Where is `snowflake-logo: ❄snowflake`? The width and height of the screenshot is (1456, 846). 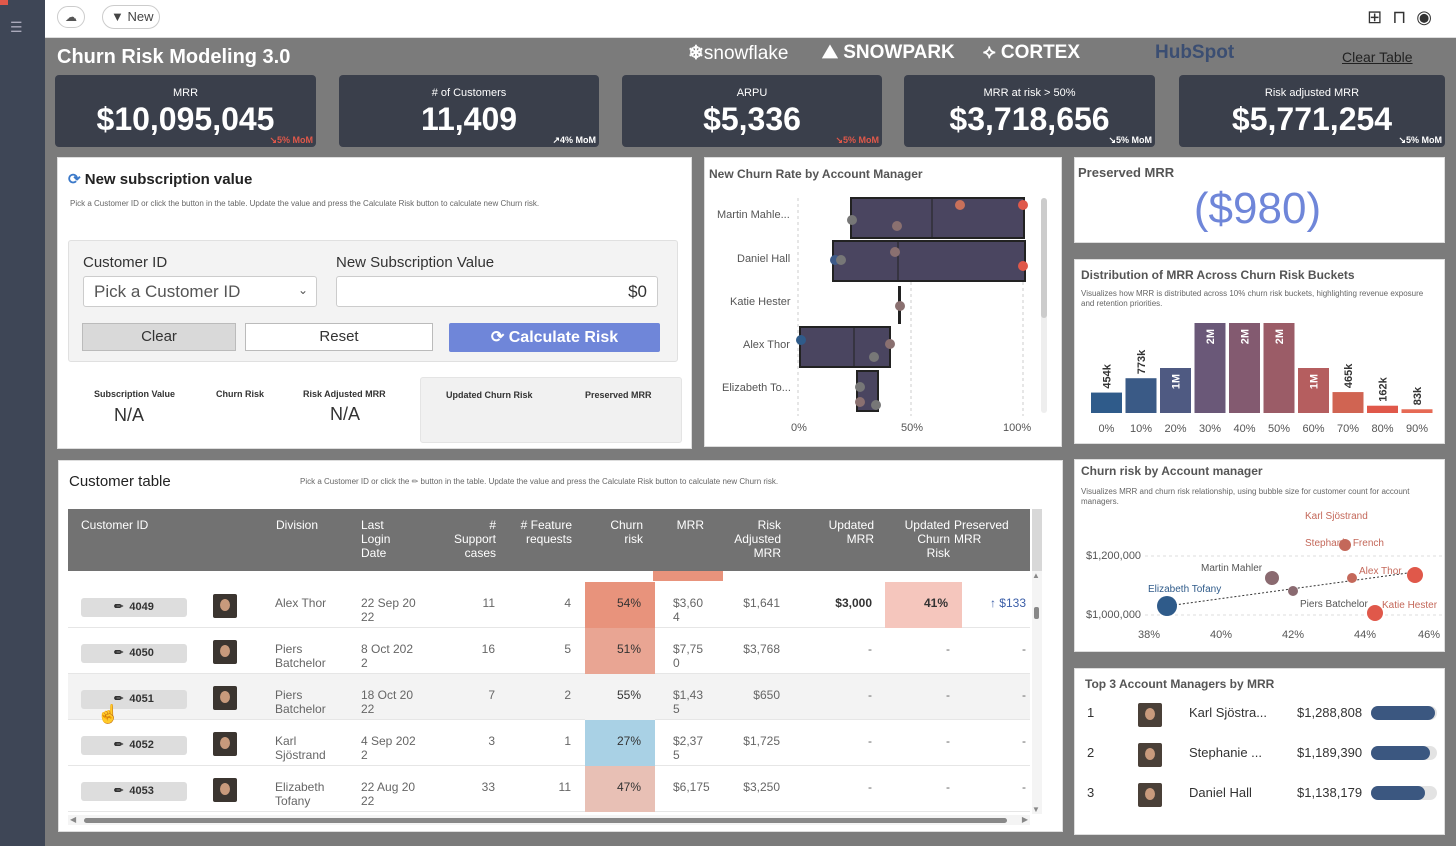 snowflake-logo: ❄snowflake is located at coordinates (738, 53).